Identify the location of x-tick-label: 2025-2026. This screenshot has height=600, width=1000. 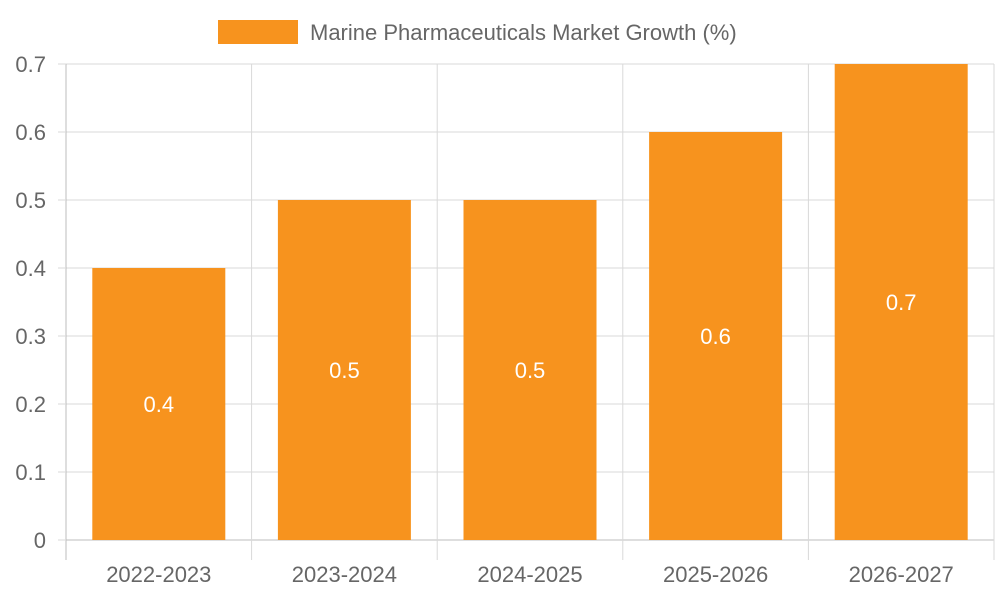
(715, 574).